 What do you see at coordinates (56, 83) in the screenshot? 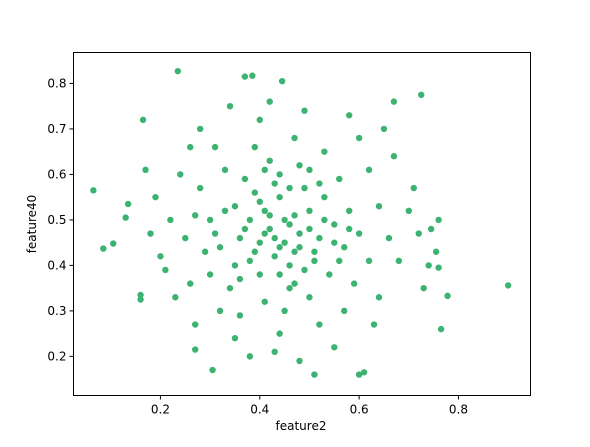
I see `y-tick-label: 0.8` at bounding box center [56, 83].